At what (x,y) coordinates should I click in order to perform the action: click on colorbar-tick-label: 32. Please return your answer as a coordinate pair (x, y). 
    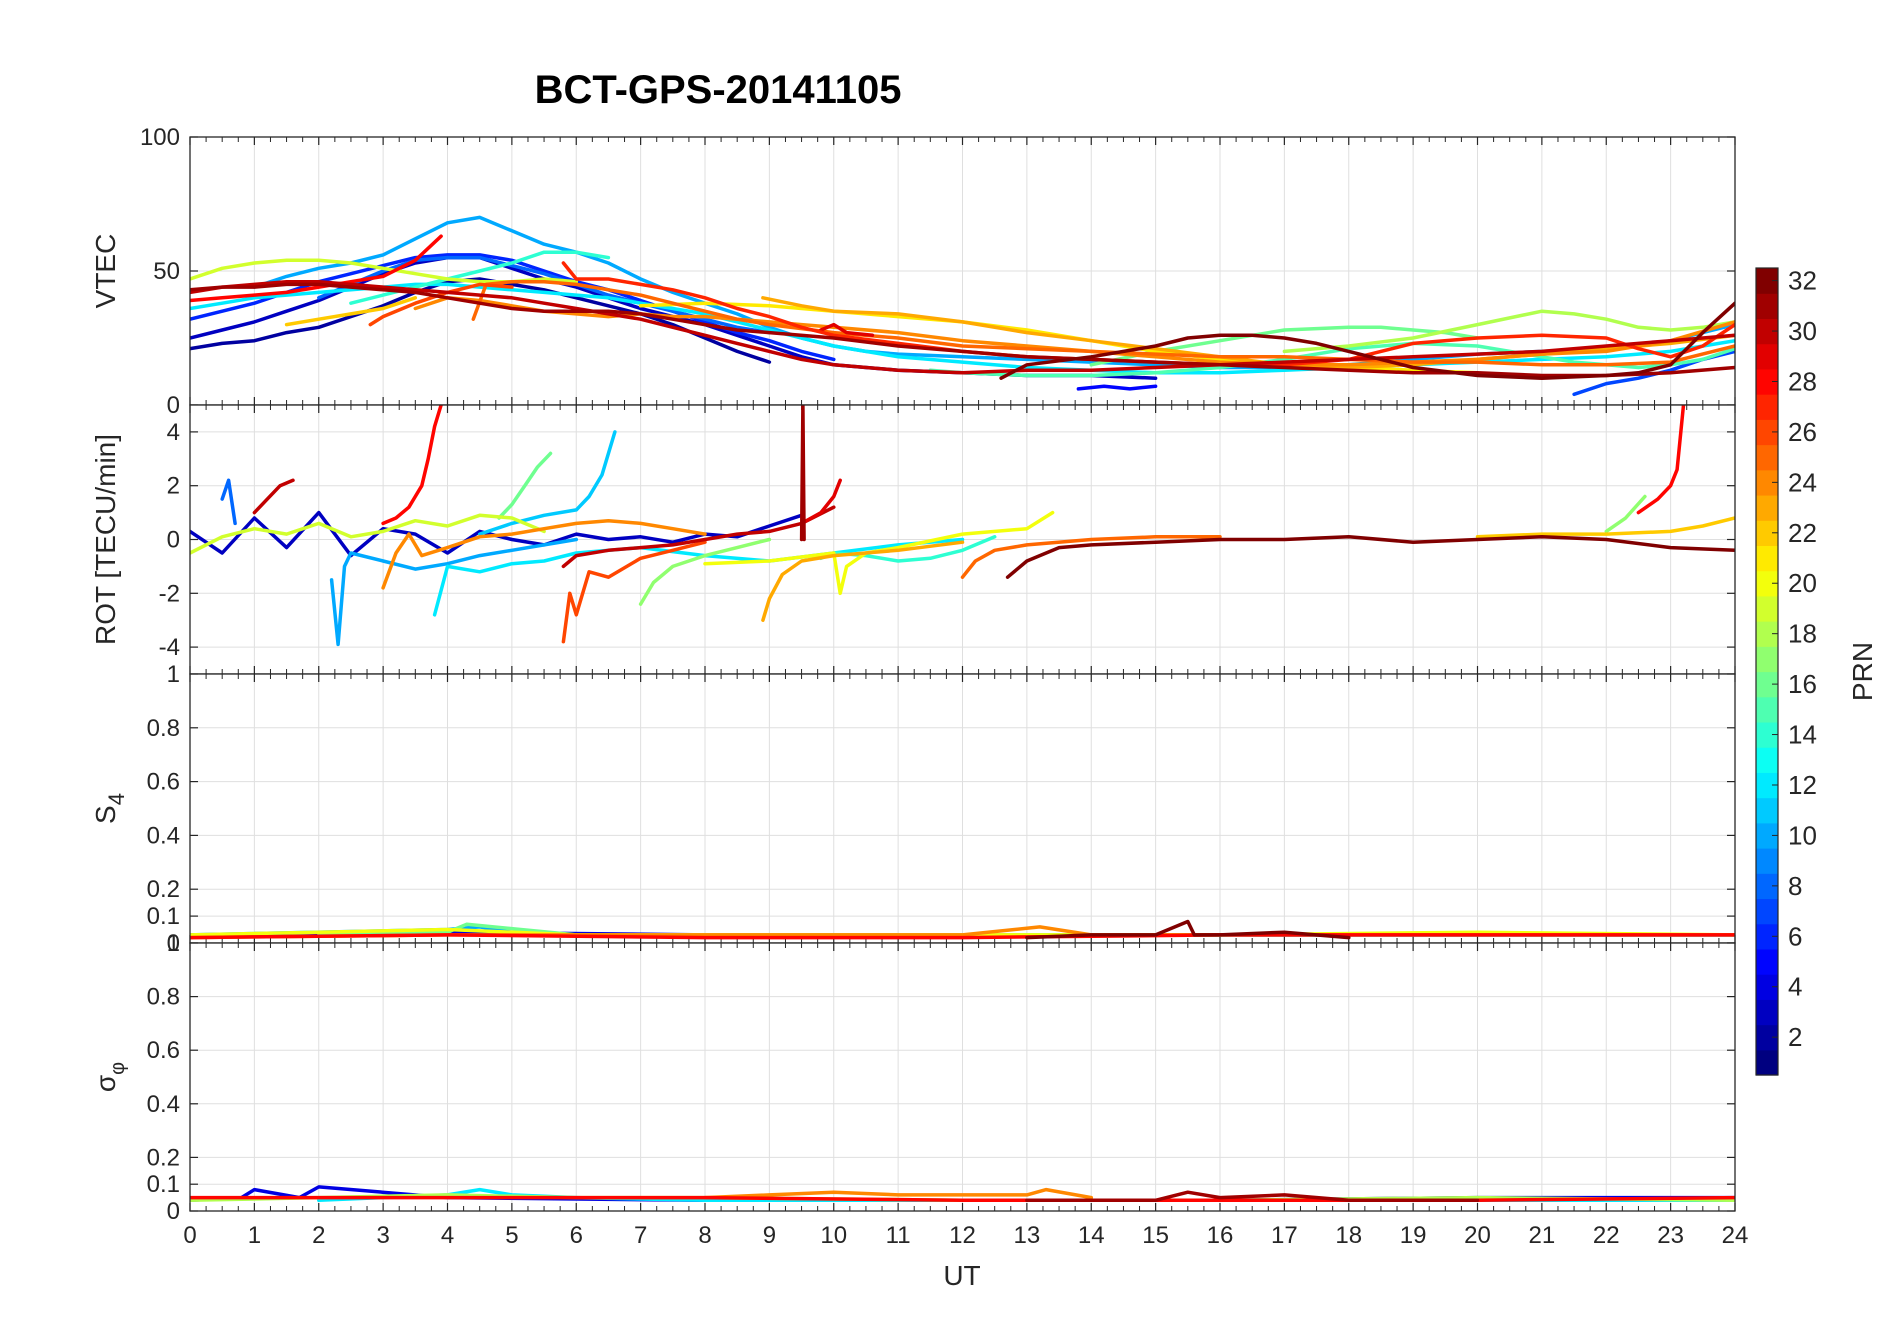
    Looking at the image, I should click on (1802, 281).